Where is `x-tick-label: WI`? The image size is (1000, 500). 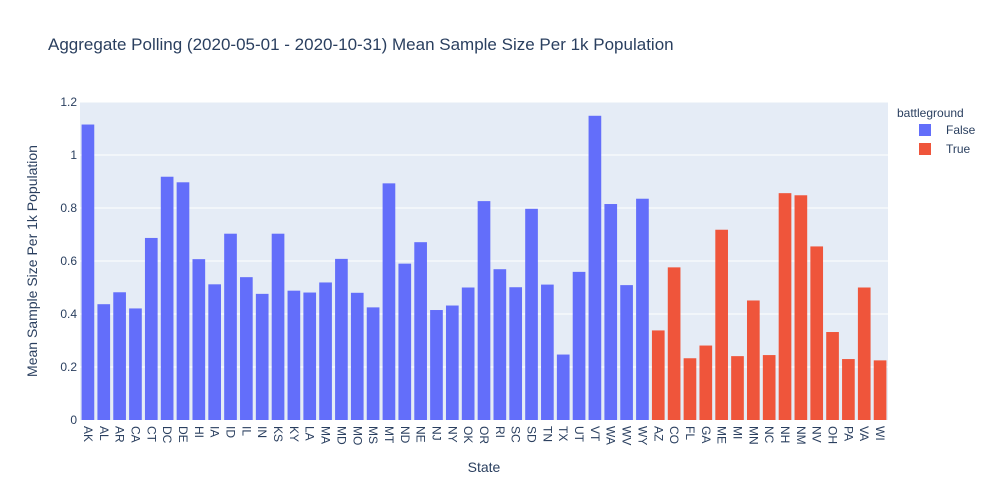 x-tick-label: WI is located at coordinates (880, 433).